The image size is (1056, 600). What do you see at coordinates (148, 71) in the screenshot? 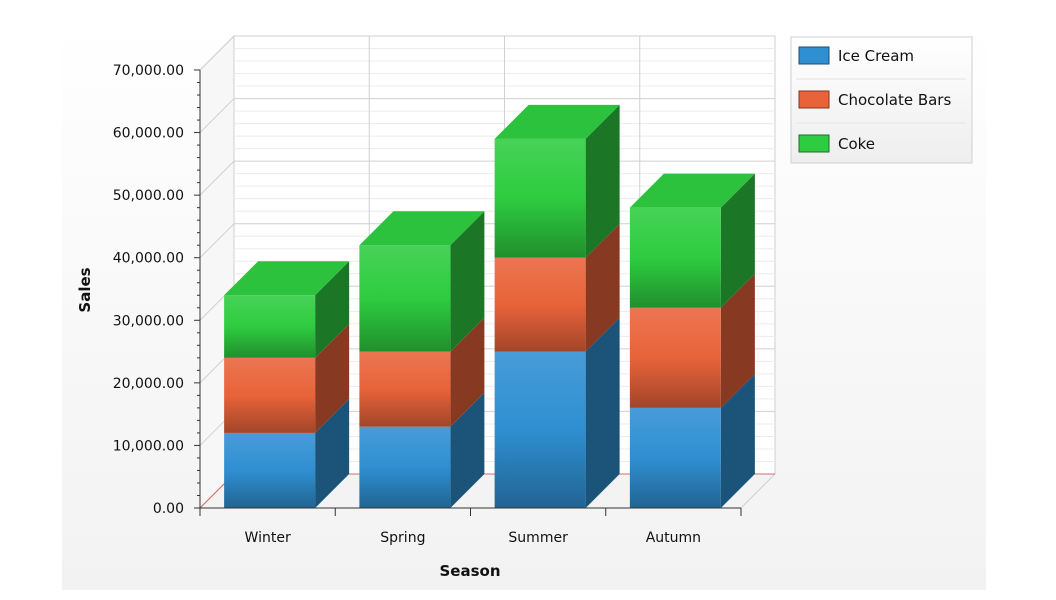
I see `y-tick-label: 70,000.00` at bounding box center [148, 71].